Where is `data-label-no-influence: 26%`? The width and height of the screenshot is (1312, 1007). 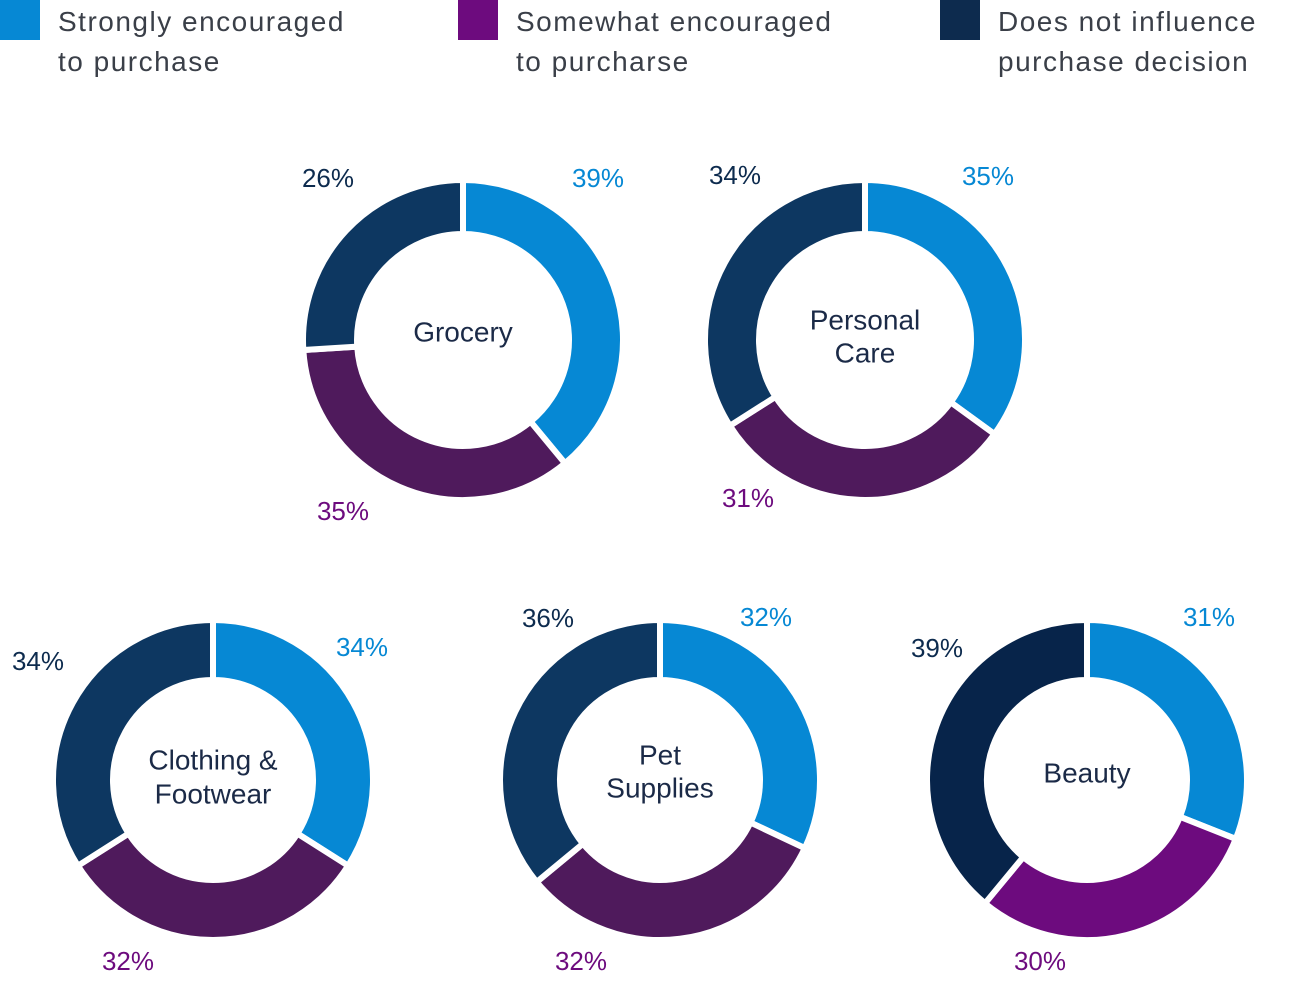 data-label-no-influence: 26% is located at coordinates (328, 178).